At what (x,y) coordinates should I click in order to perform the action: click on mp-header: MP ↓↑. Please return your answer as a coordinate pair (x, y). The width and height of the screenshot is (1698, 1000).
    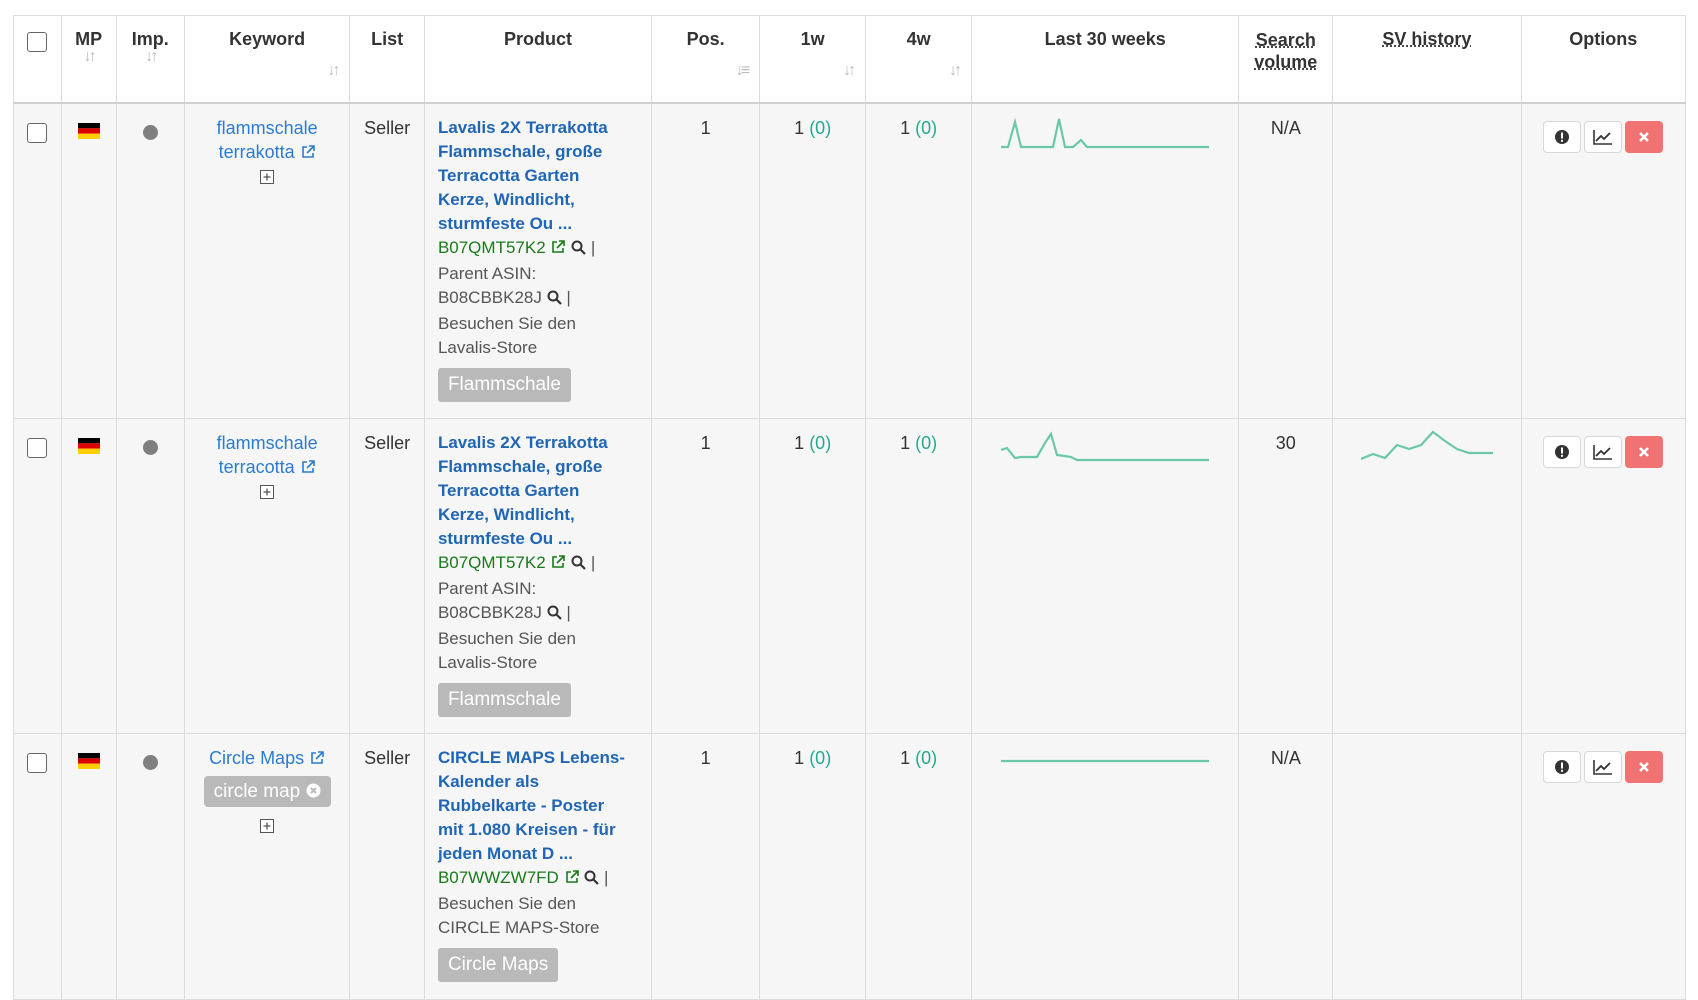
    Looking at the image, I should click on (88, 59).